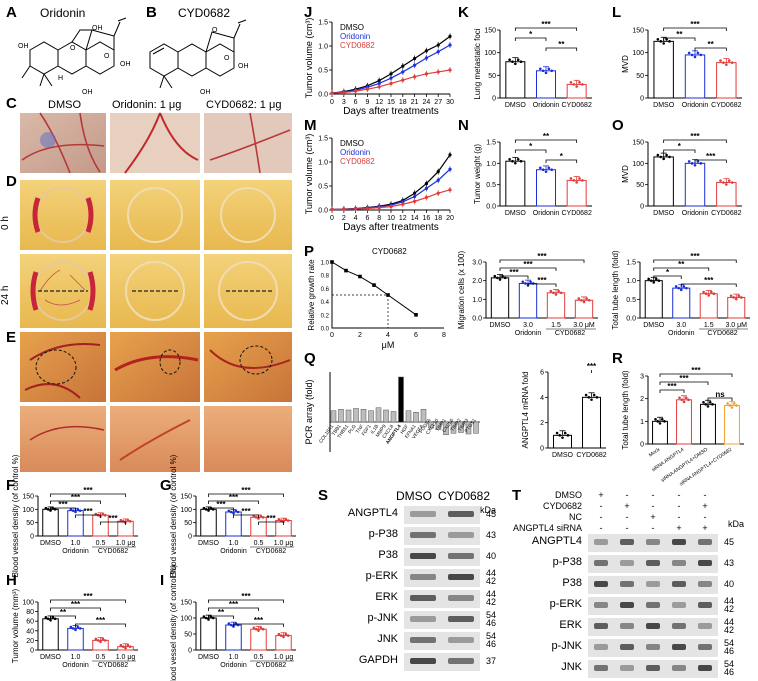  What do you see at coordinates (531, 34) in the screenshot?
I see `sig-label: *` at bounding box center [531, 34].